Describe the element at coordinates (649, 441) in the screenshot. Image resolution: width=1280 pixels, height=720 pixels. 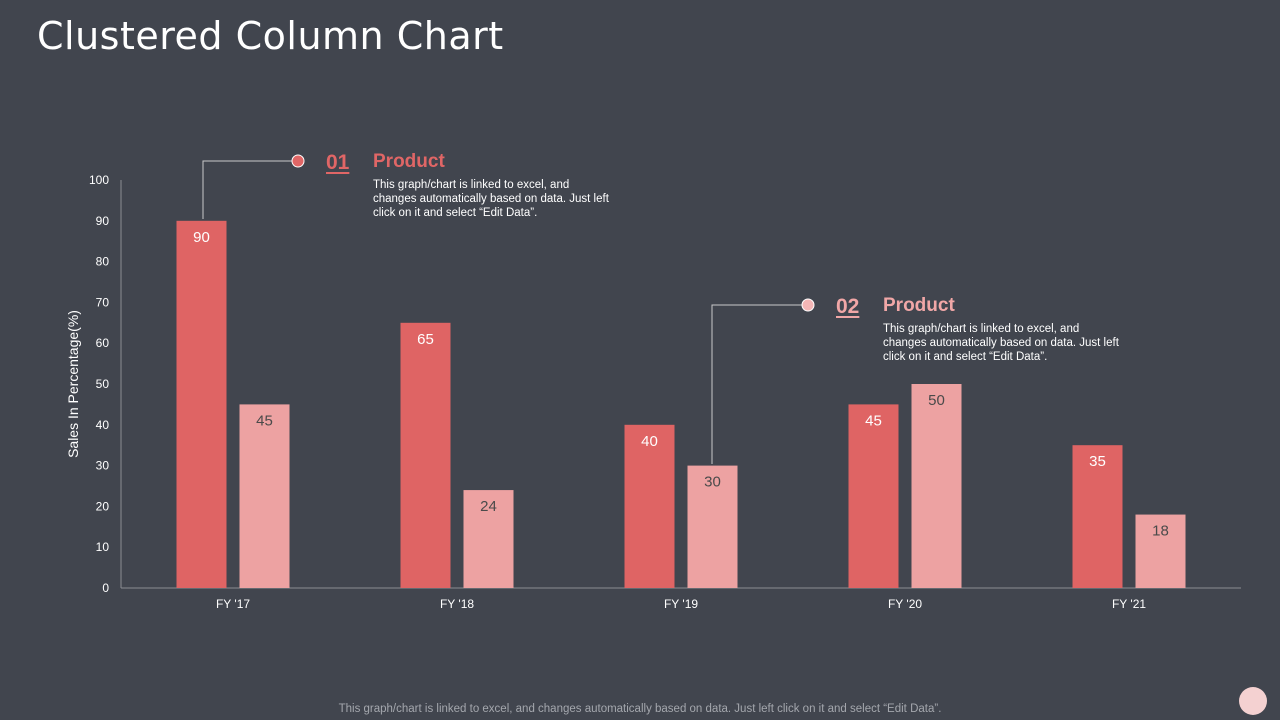
I see `data-label: 40` at that location.